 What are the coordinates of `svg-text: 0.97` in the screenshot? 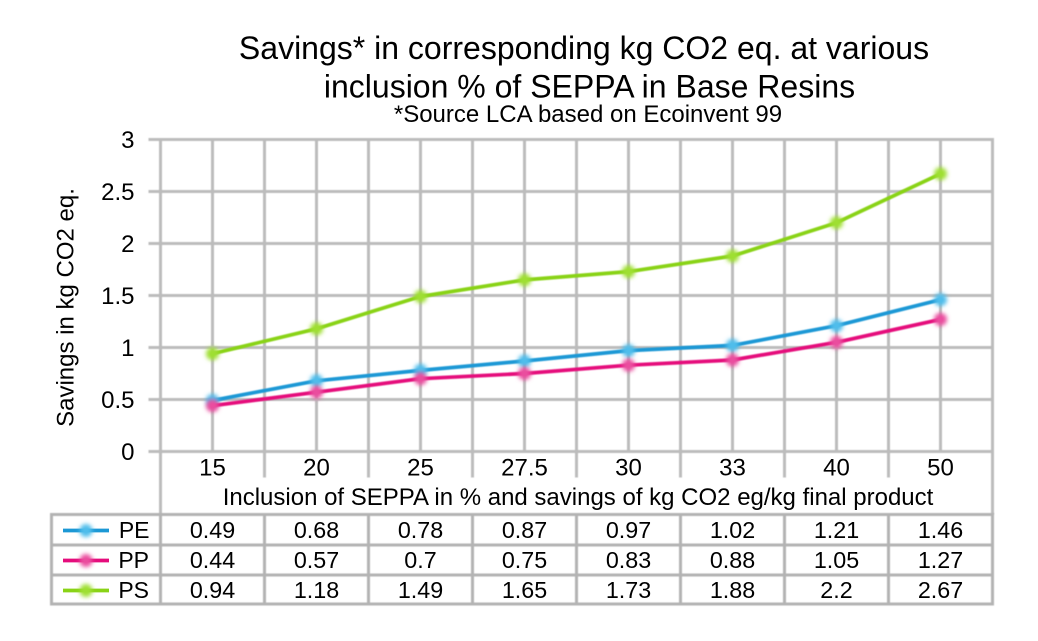 It's located at (628, 530).